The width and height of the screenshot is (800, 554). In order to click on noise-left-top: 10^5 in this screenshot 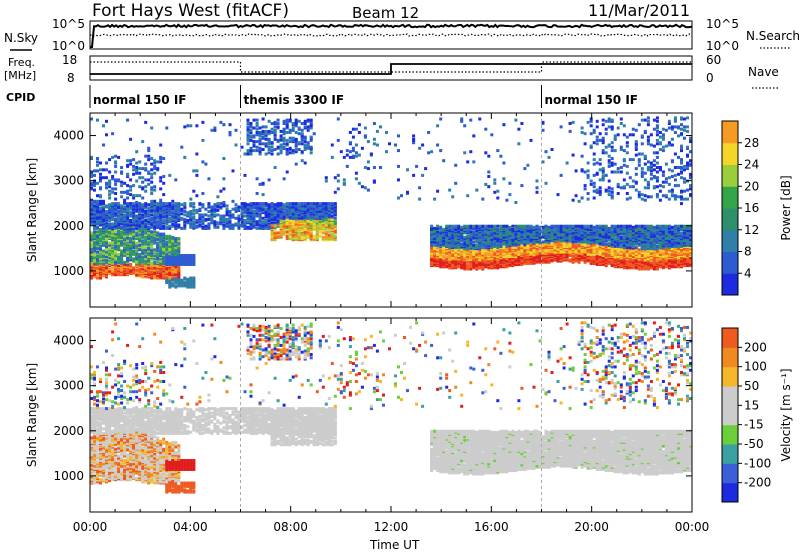, I will do `click(68, 24)`.